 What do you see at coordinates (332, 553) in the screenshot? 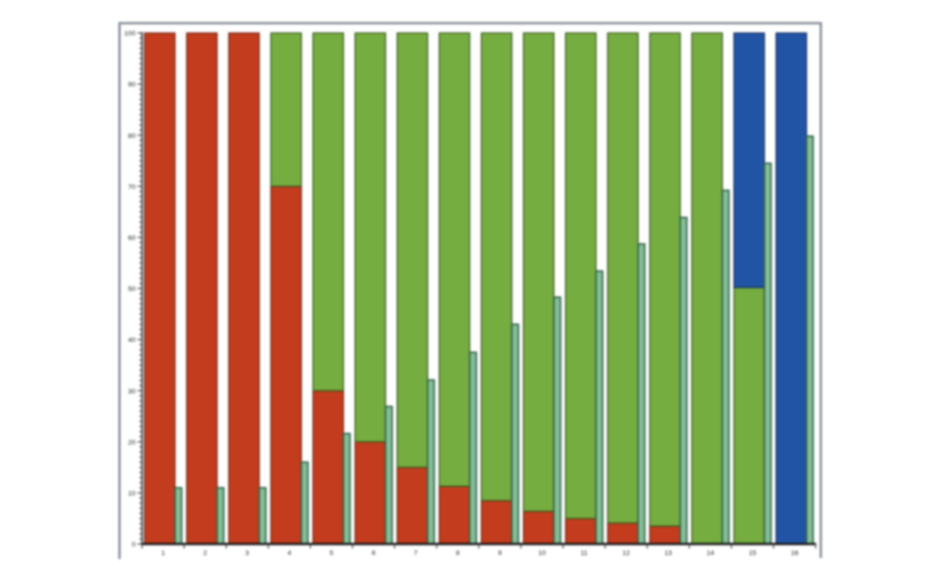
I see `svg-text: 5` at bounding box center [332, 553].